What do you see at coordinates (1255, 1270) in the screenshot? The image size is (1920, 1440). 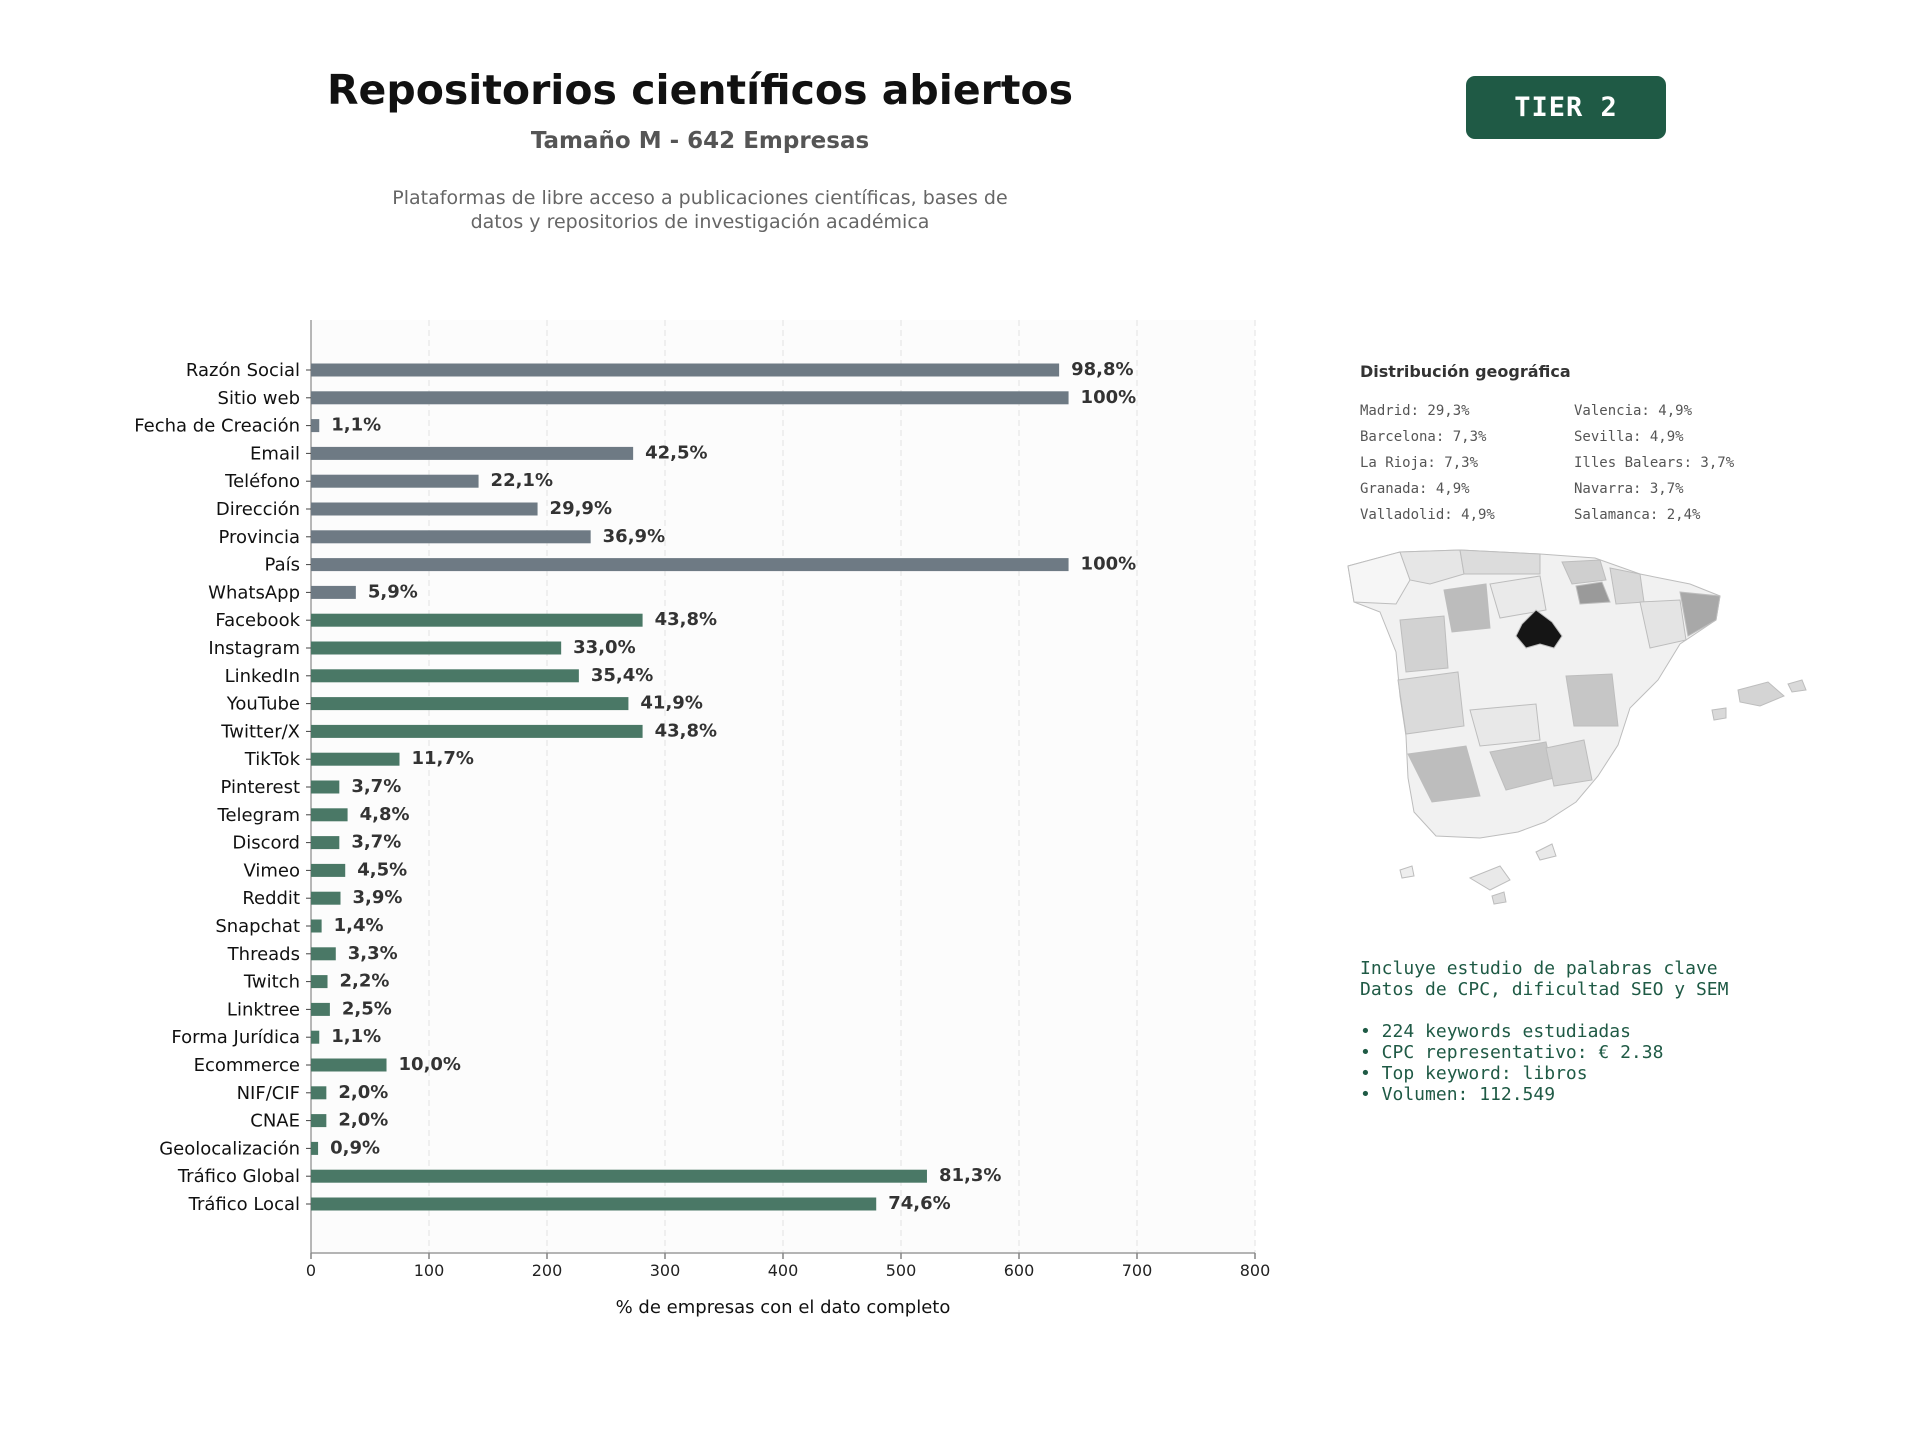 I see `x-tick-label: 800` at bounding box center [1255, 1270].